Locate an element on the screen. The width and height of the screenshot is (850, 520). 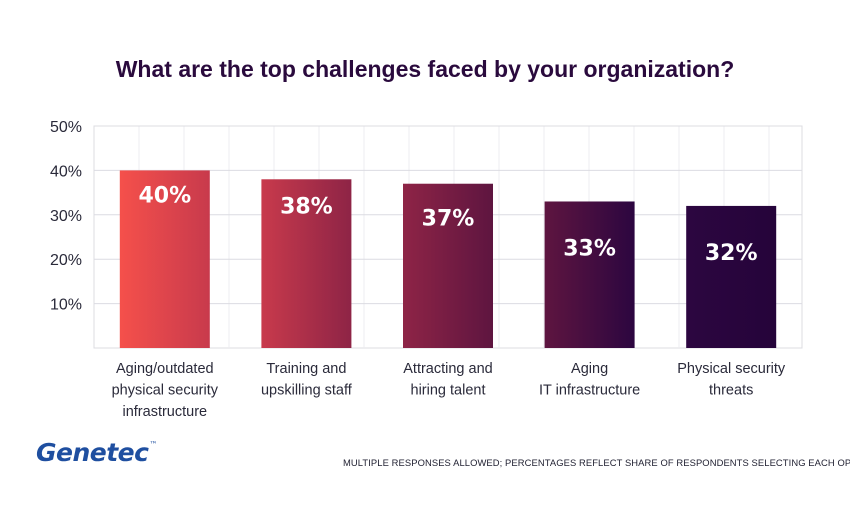
value-labels: 40% 38% 37% 33% 32% is located at coordinates (447, 224).